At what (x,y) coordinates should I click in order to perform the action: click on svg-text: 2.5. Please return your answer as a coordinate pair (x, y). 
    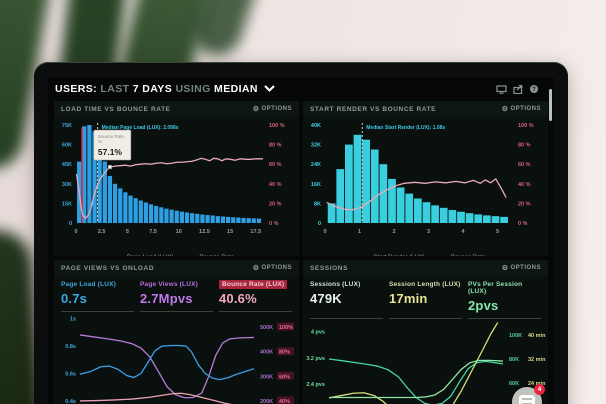
    Looking at the image, I should click on (102, 232).